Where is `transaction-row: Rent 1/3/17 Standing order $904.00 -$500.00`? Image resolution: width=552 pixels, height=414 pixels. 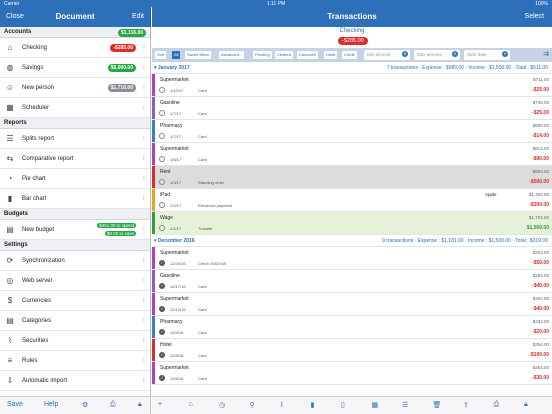 transaction-row: Rent 1/3/17 Standing order $904.00 -$500.00 is located at coordinates (352, 177).